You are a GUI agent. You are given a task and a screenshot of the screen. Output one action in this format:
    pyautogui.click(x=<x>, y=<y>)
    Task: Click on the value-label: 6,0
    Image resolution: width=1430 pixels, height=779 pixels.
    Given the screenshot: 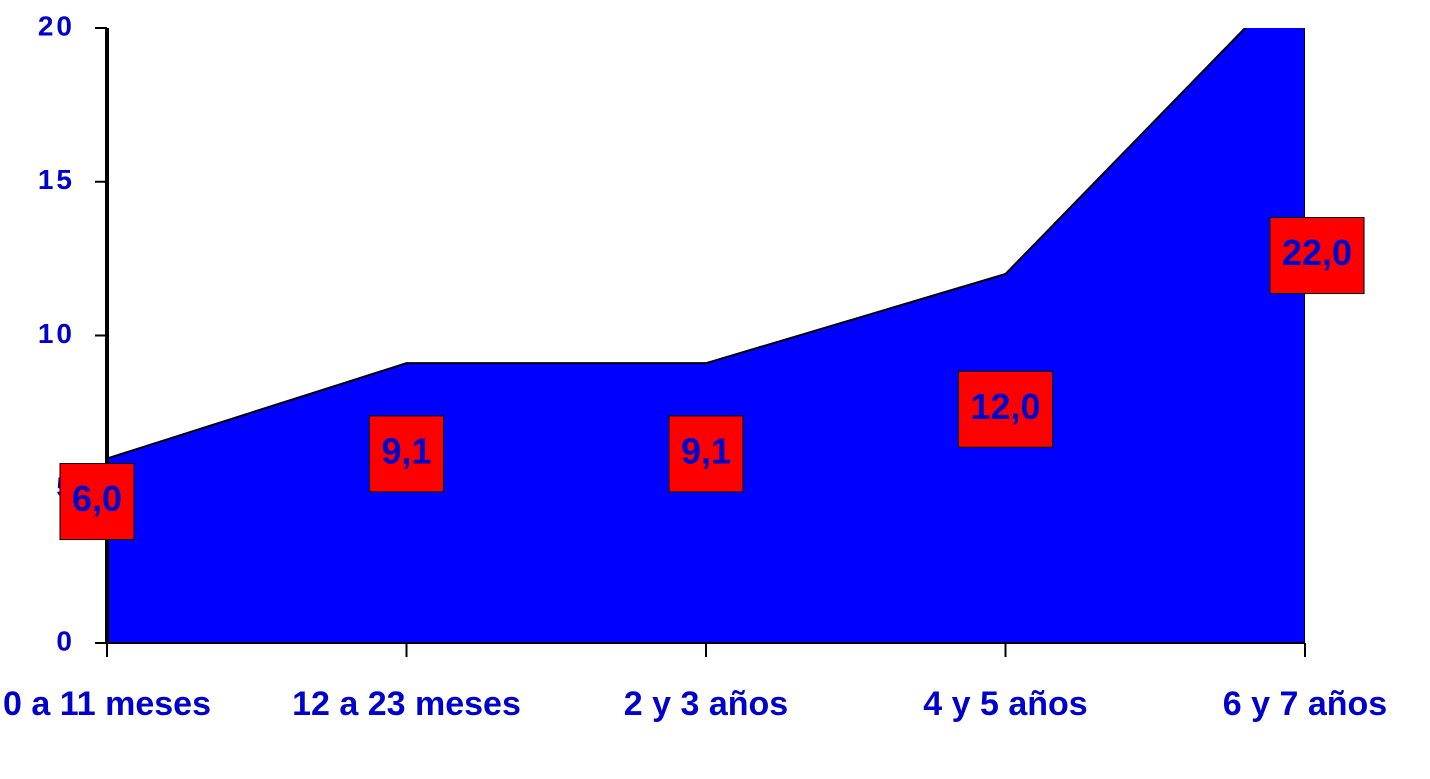 What is the action you would take?
    pyautogui.click(x=97, y=502)
    